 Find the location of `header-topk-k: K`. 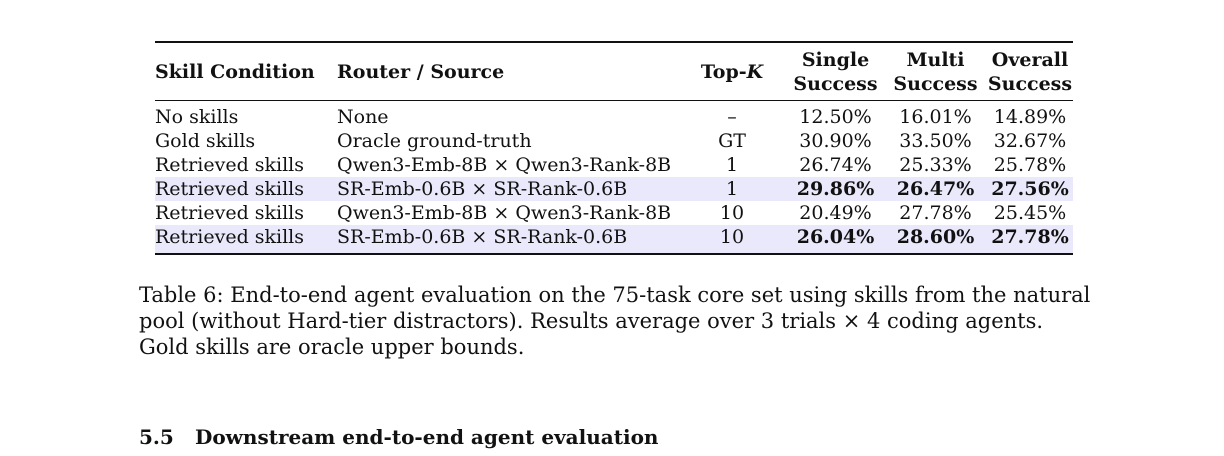

header-topk-k: K is located at coordinates (755, 72).